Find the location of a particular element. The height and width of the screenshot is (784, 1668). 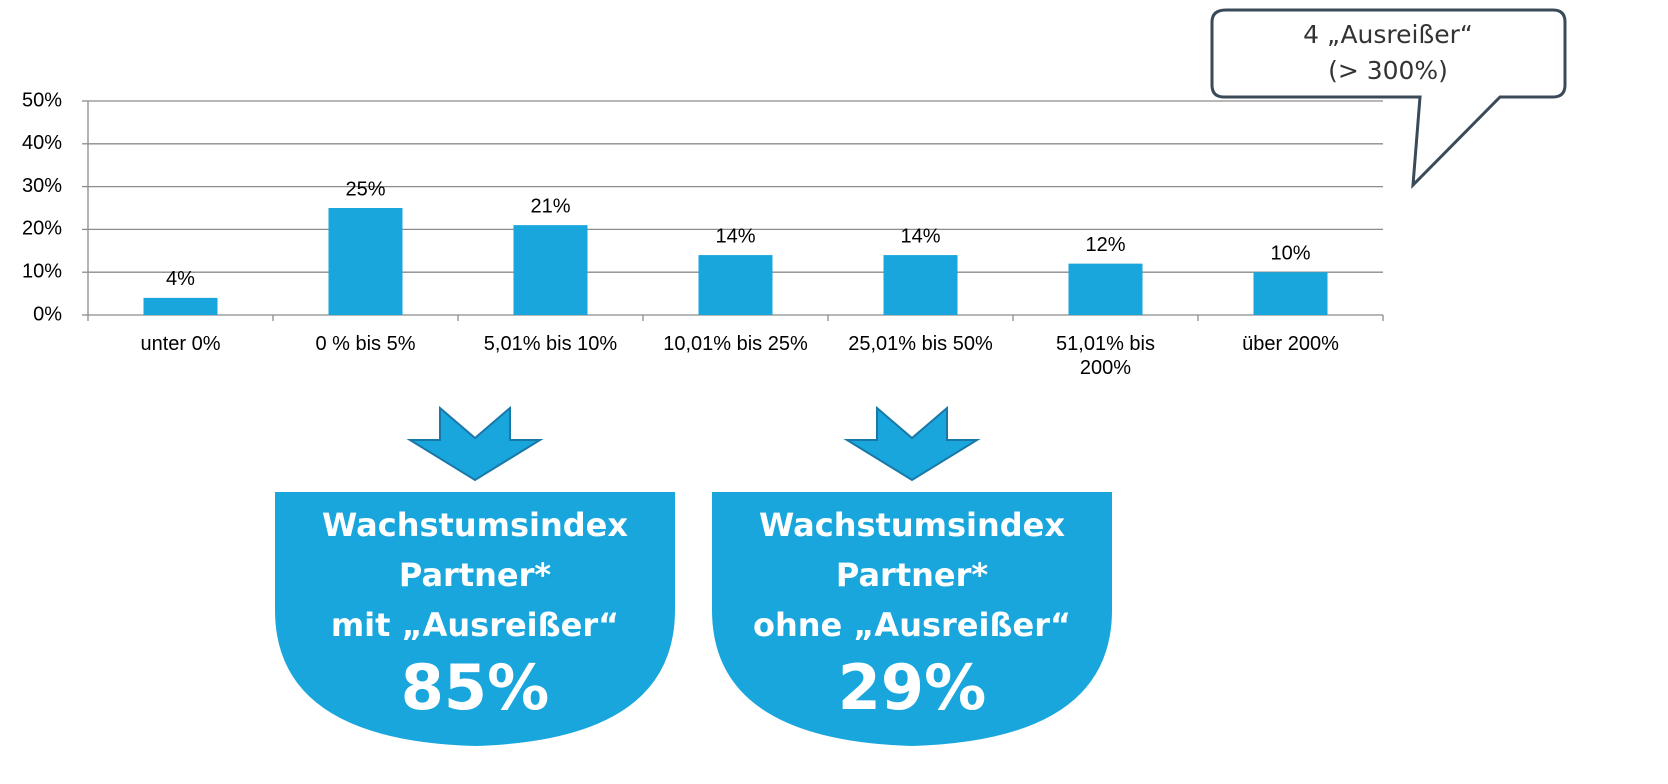

value-label: 25% is located at coordinates (365, 189).